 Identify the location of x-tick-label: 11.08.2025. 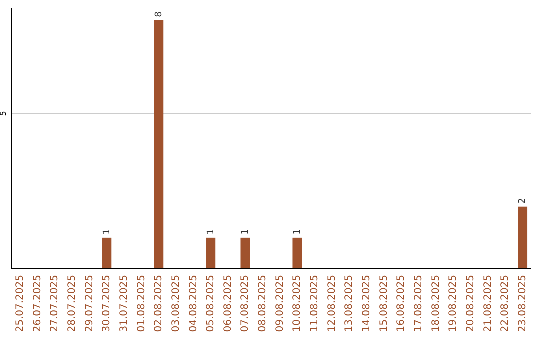
(315, 303).